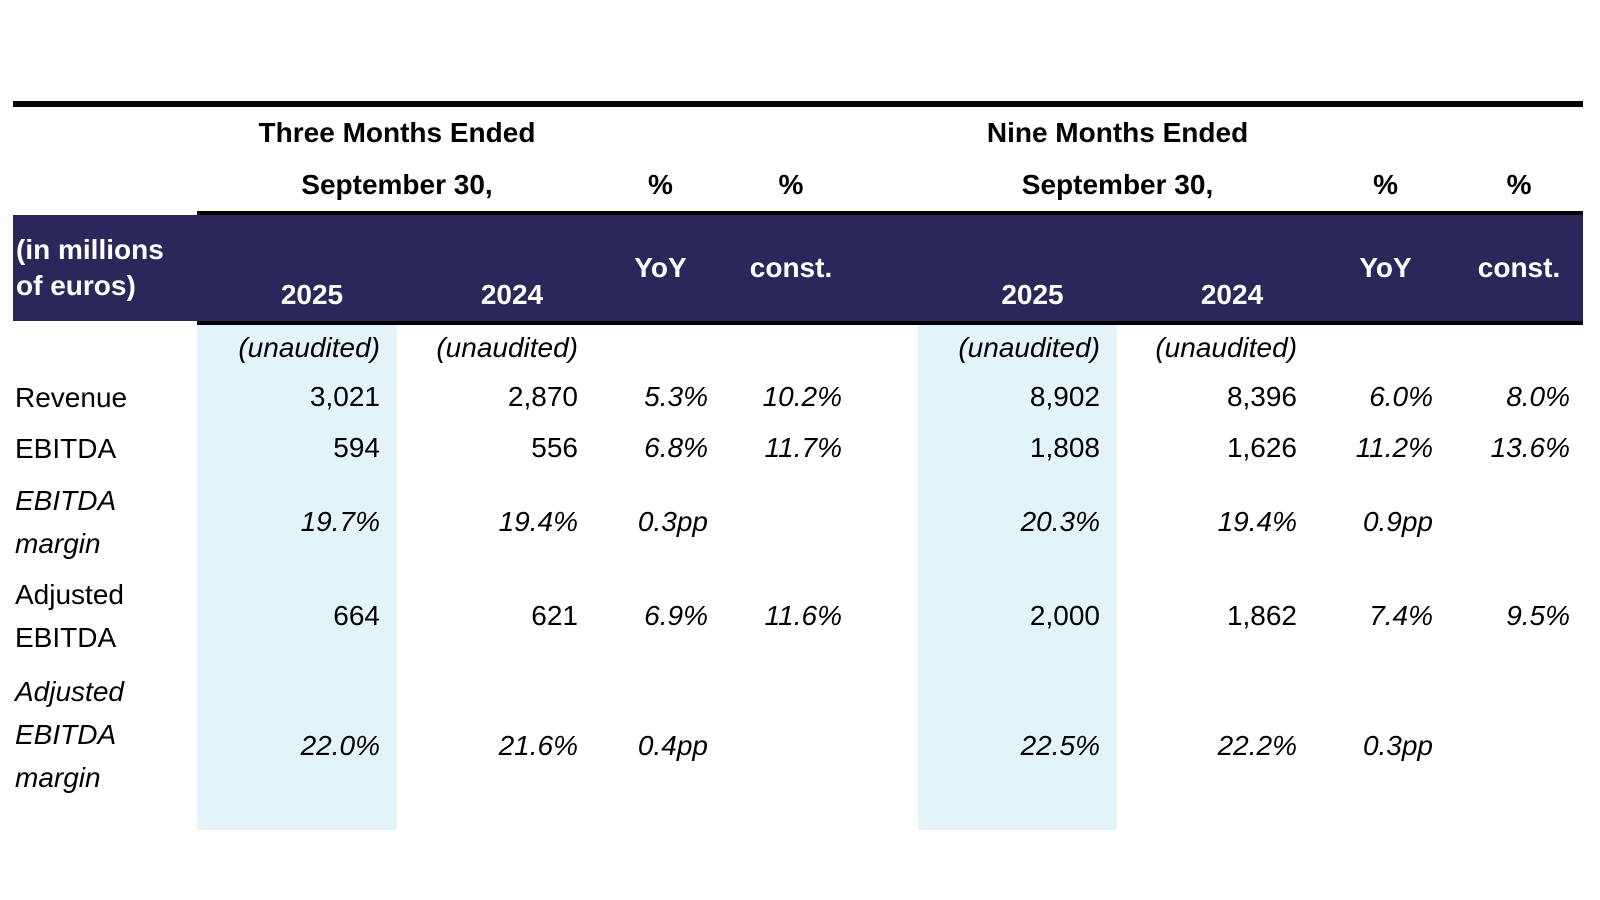 The image size is (1600, 900). I want to click on cell-revenue-nine-yoy: 6.0%, so click(1401, 396).